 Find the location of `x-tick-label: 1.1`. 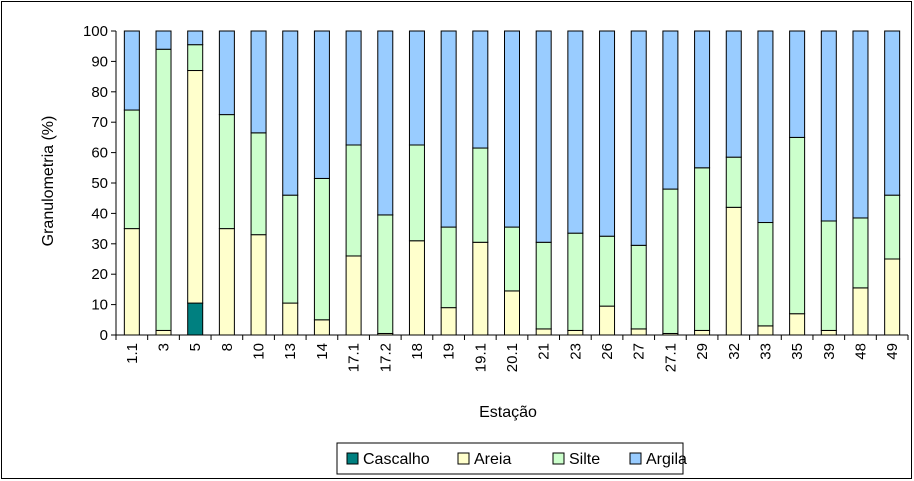

x-tick-label: 1.1 is located at coordinates (132, 353).